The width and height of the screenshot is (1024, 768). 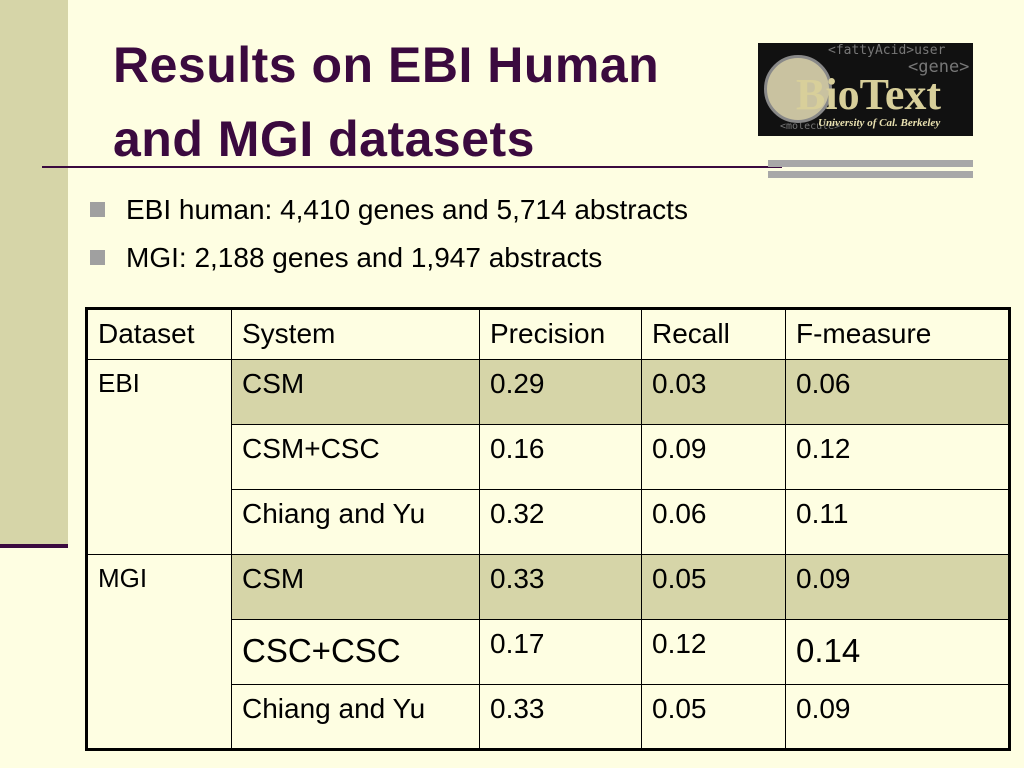 What do you see at coordinates (560, 392) in the screenshot?
I see `value-cell: 0.29` at bounding box center [560, 392].